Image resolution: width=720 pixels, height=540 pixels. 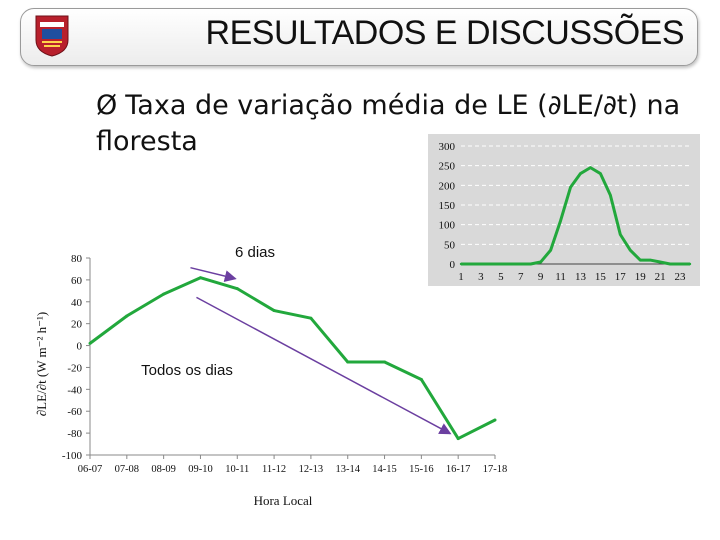 I want to click on y-tick-label: 20, so click(x=77, y=325).